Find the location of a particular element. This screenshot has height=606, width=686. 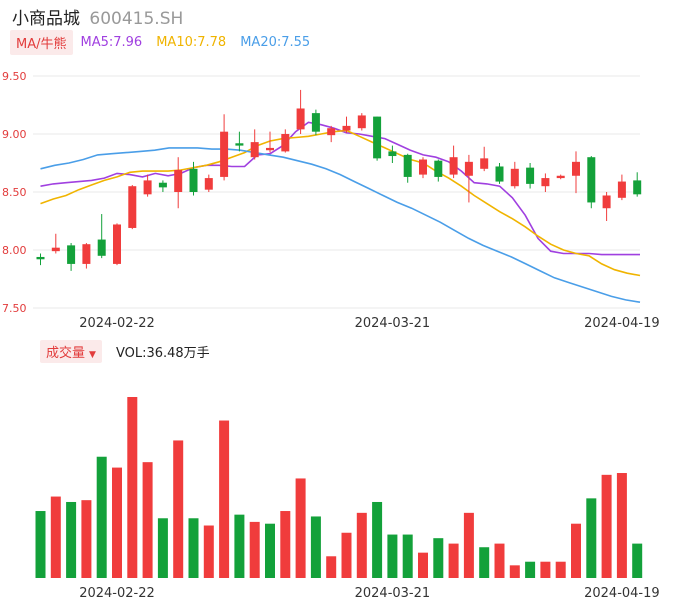

stock-title: 小商品城 600415.SH is located at coordinates (97, 16).